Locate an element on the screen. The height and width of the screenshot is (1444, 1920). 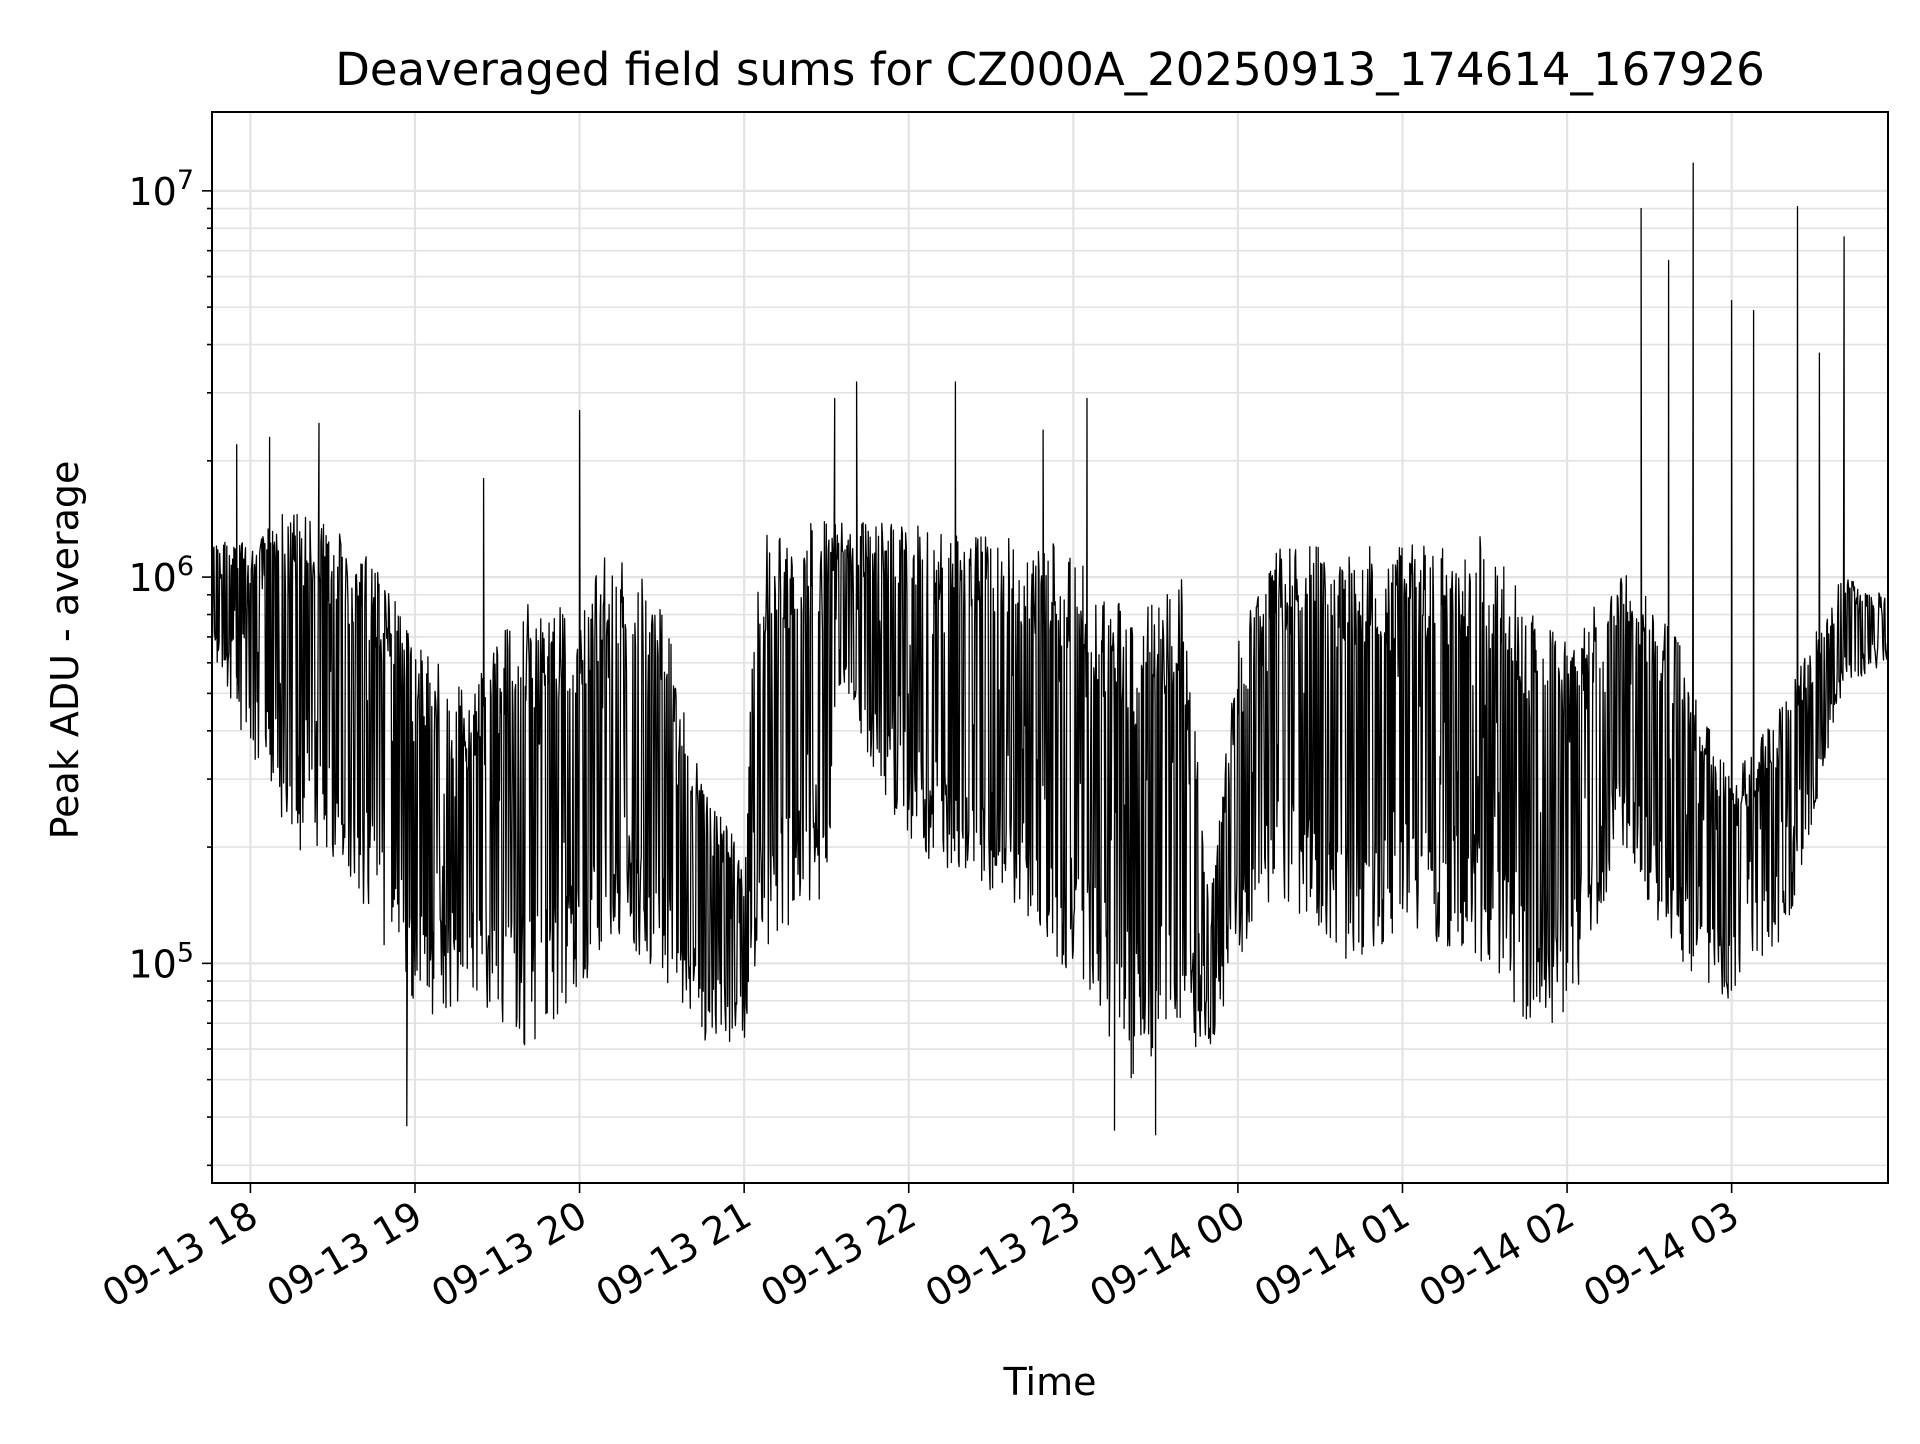
y-tick-label: 107 is located at coordinates (161, 189).